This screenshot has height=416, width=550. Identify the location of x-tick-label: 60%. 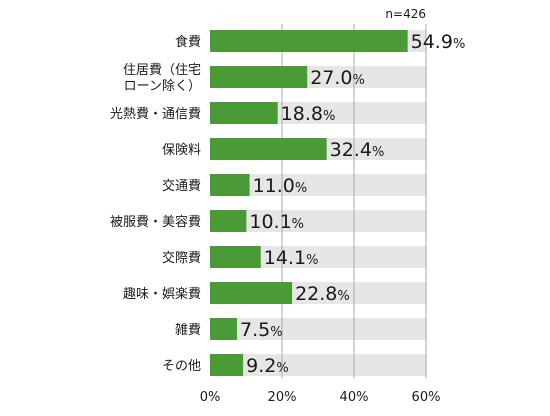
(426, 397).